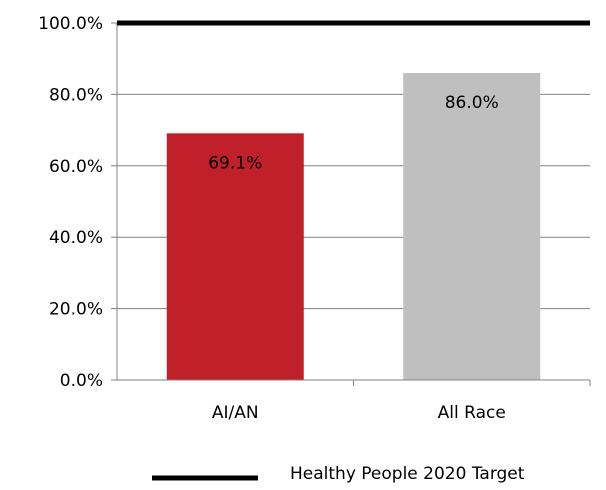 This screenshot has width=606, height=490. I want to click on y-tick-label: 80.0%, so click(76, 95).